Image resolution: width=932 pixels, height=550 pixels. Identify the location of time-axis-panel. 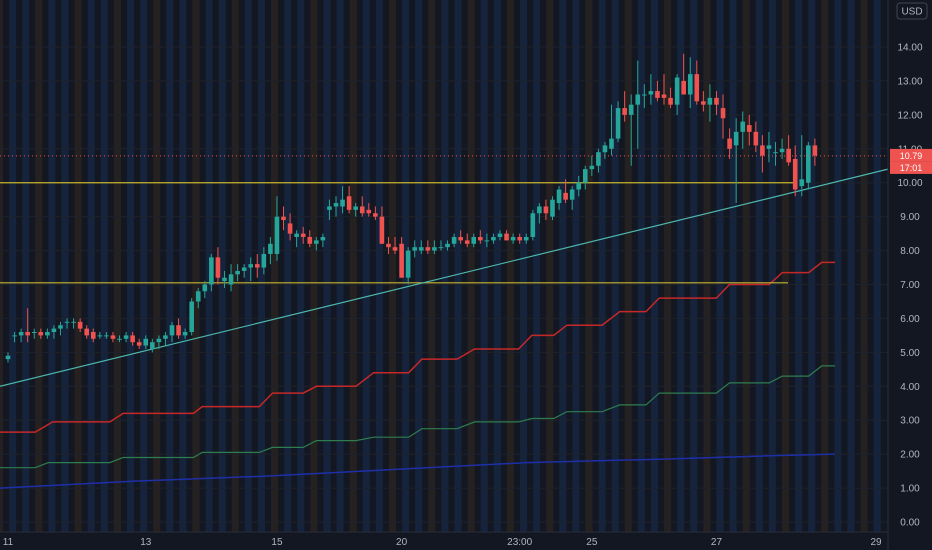
(466, 541).